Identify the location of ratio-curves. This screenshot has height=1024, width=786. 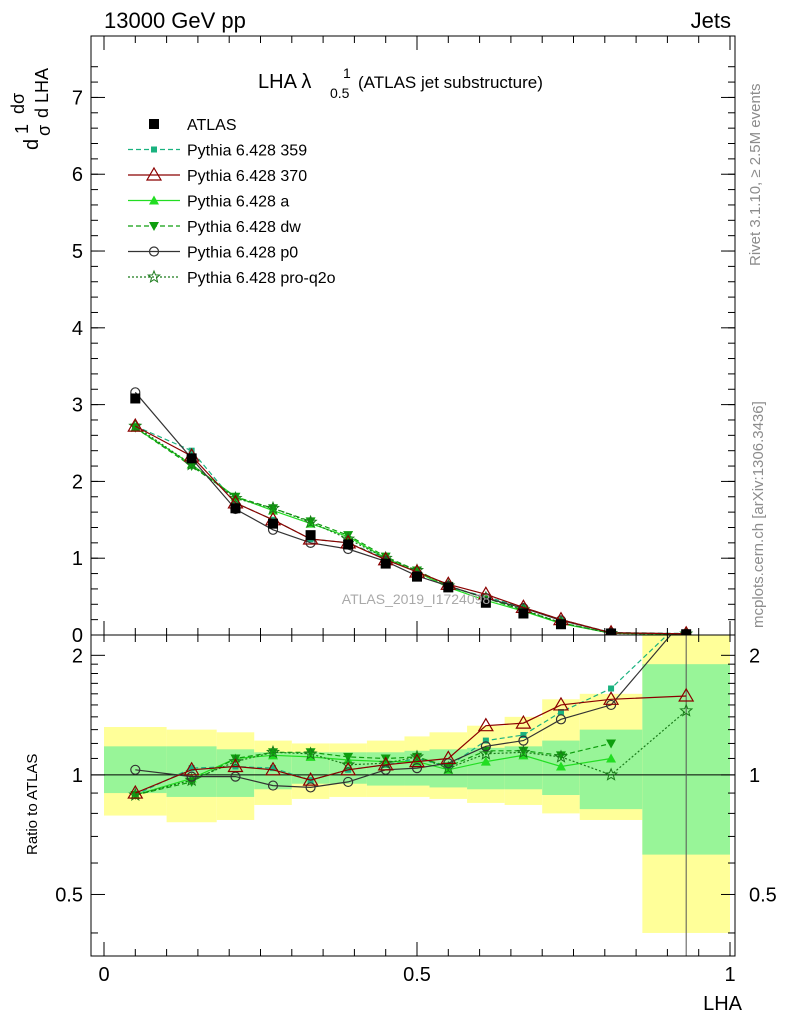
(411, 707).